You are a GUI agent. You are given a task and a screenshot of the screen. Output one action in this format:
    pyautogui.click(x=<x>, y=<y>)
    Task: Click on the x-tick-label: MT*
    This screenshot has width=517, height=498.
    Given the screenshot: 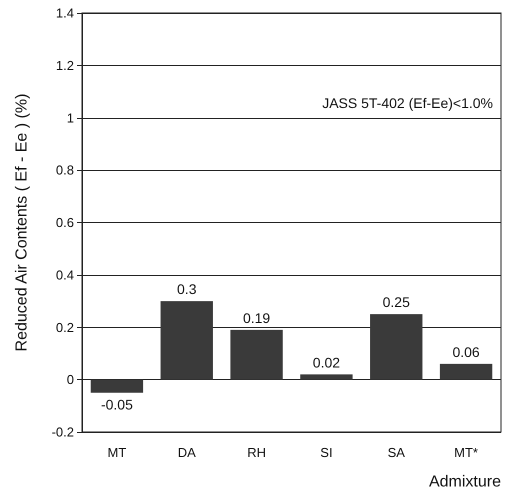 What is the action you would take?
    pyautogui.click(x=466, y=452)
    